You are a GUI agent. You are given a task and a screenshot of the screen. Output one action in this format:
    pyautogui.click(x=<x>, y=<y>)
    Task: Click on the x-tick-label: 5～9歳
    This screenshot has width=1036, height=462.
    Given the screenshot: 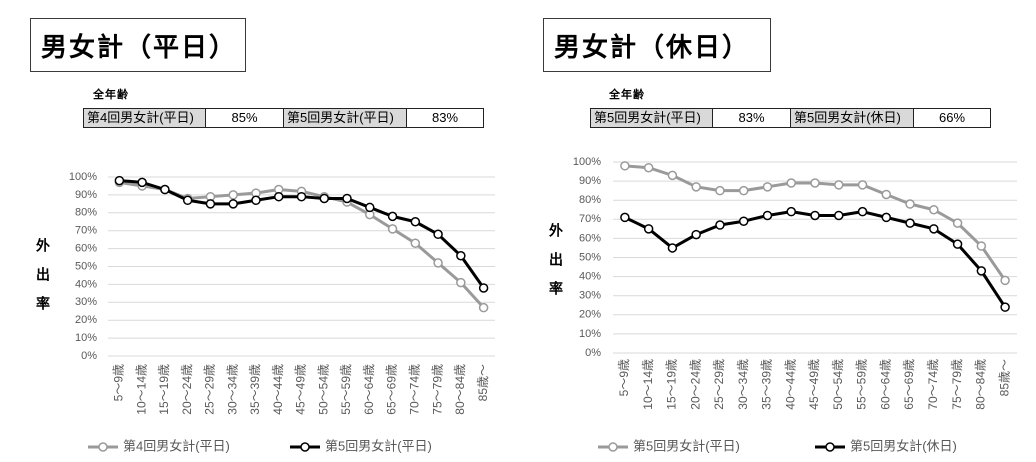 What is the action you would take?
    pyautogui.click(x=624, y=377)
    